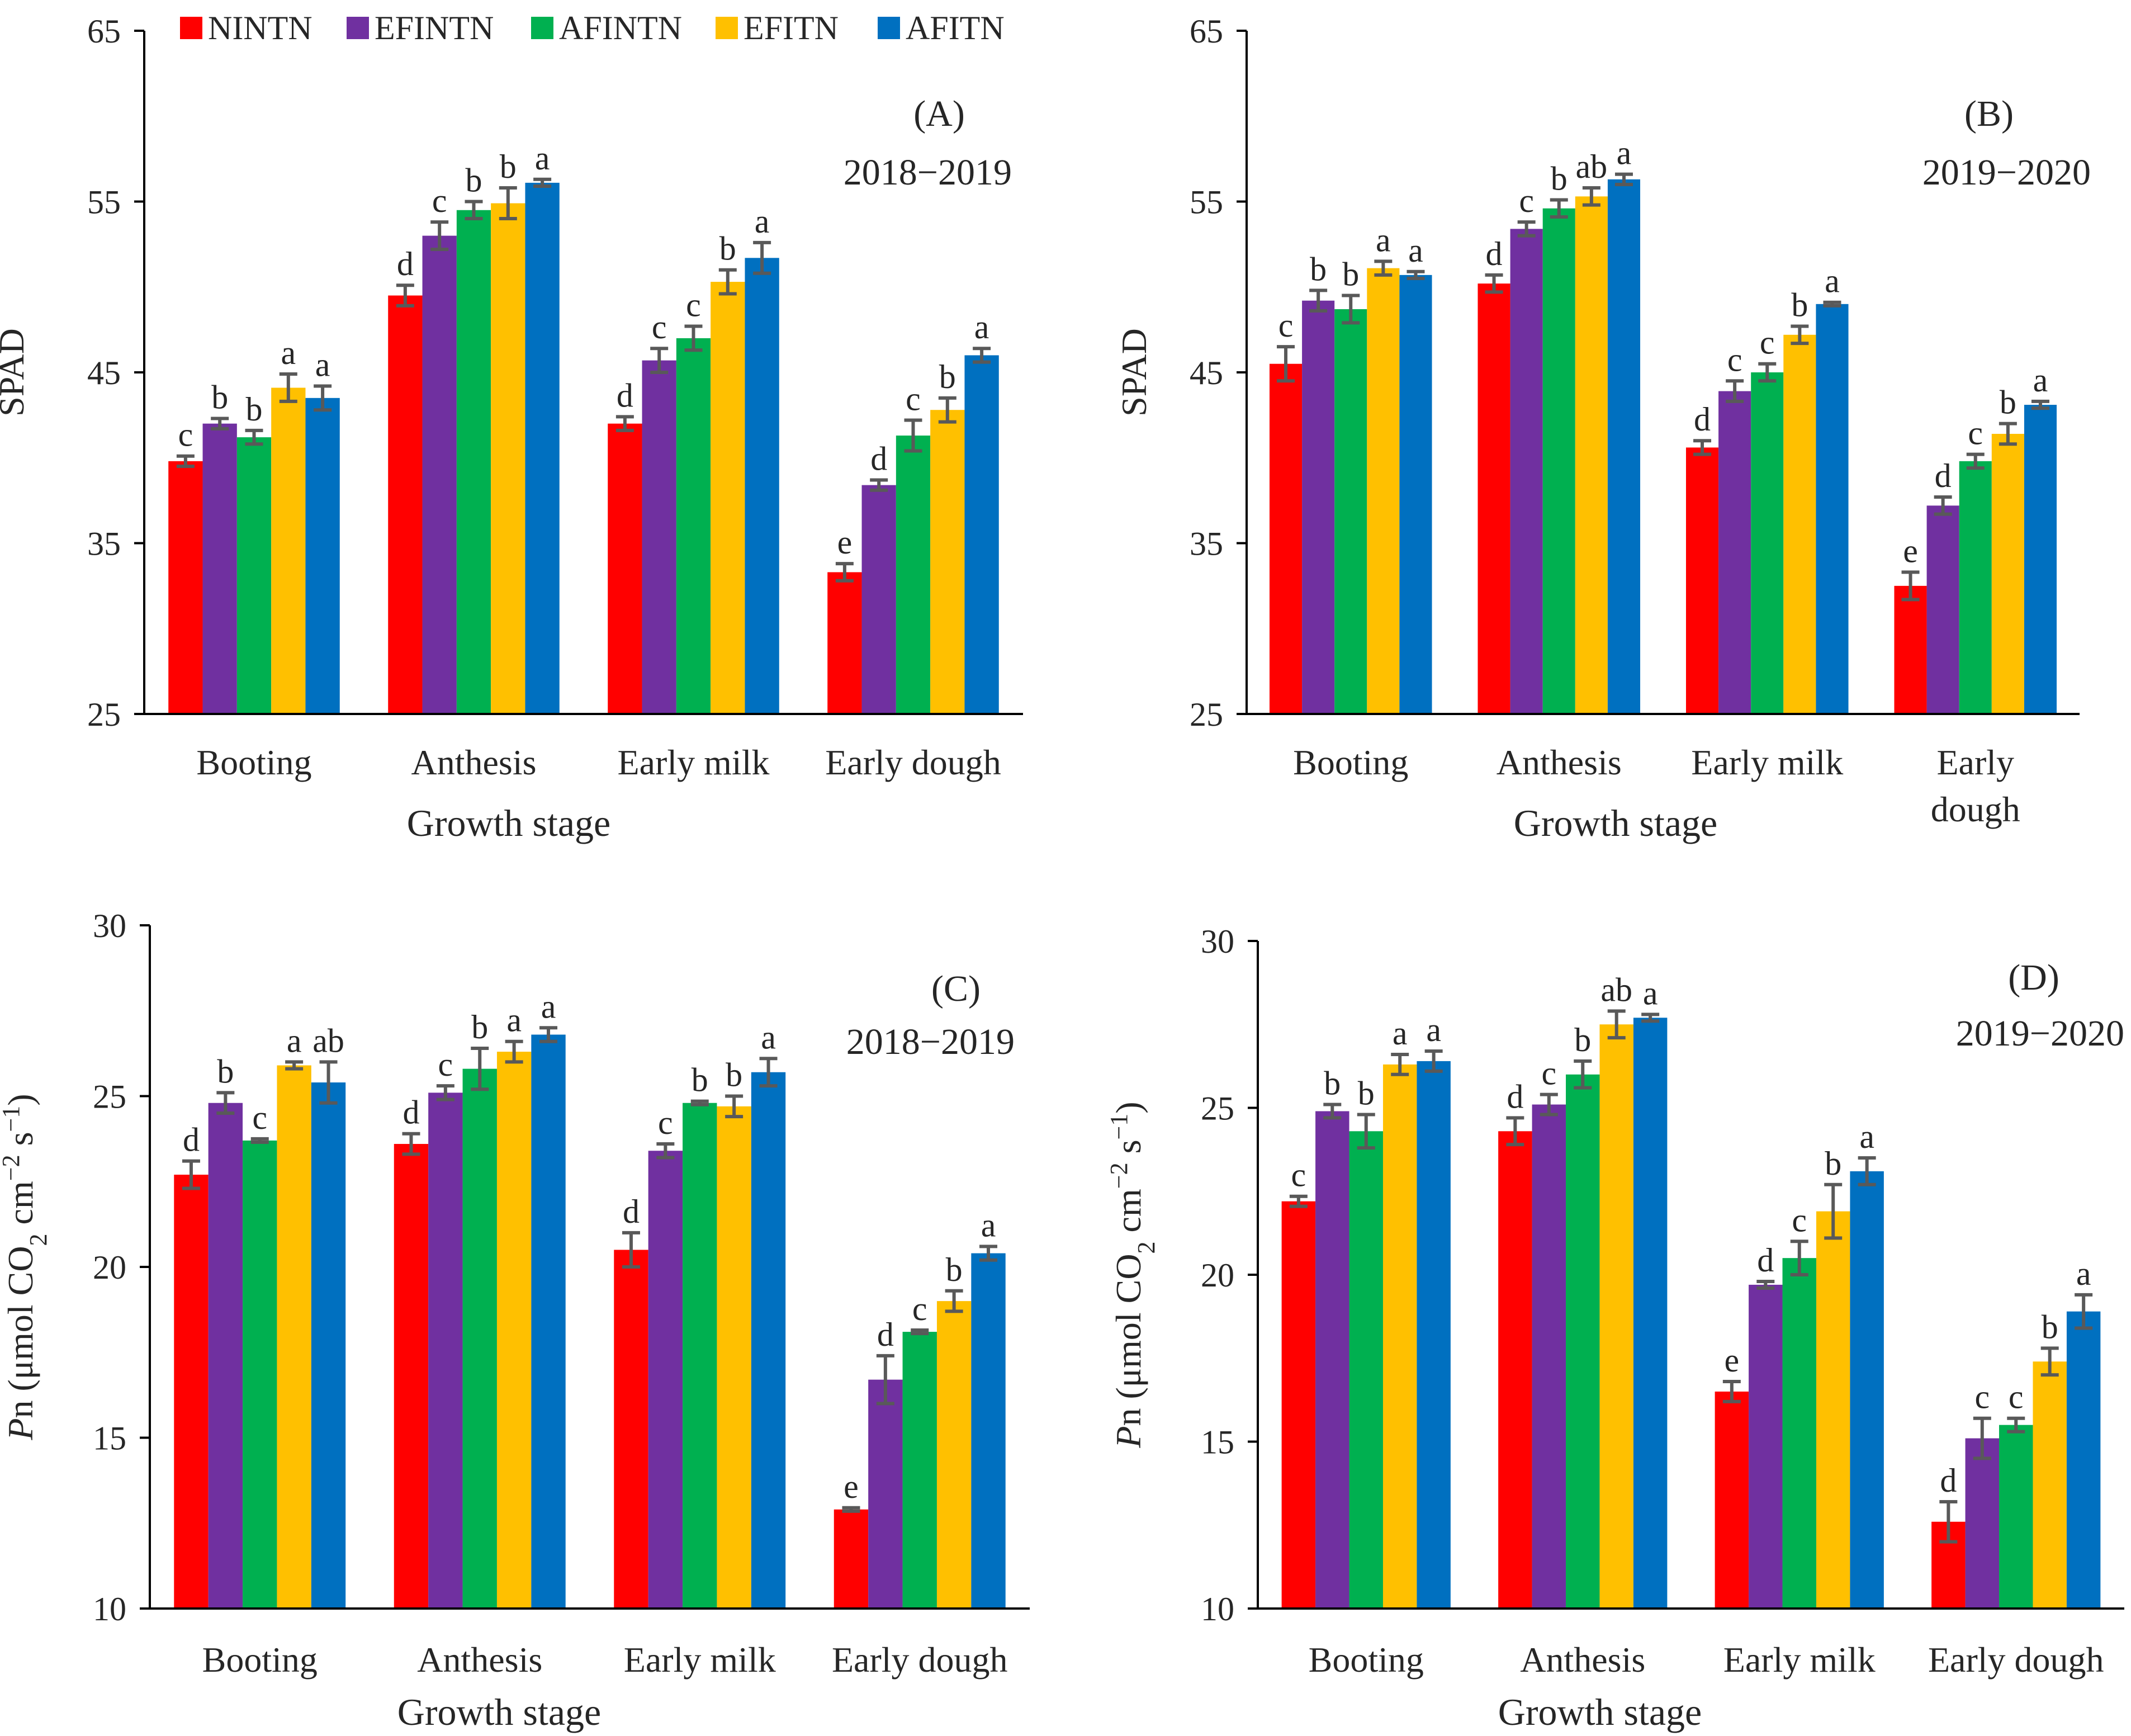 Image resolution: width=2131 pixels, height=1736 pixels. Describe the element at coordinates (727, 28) in the screenshot. I see `legend-swatch-efitn` at that location.